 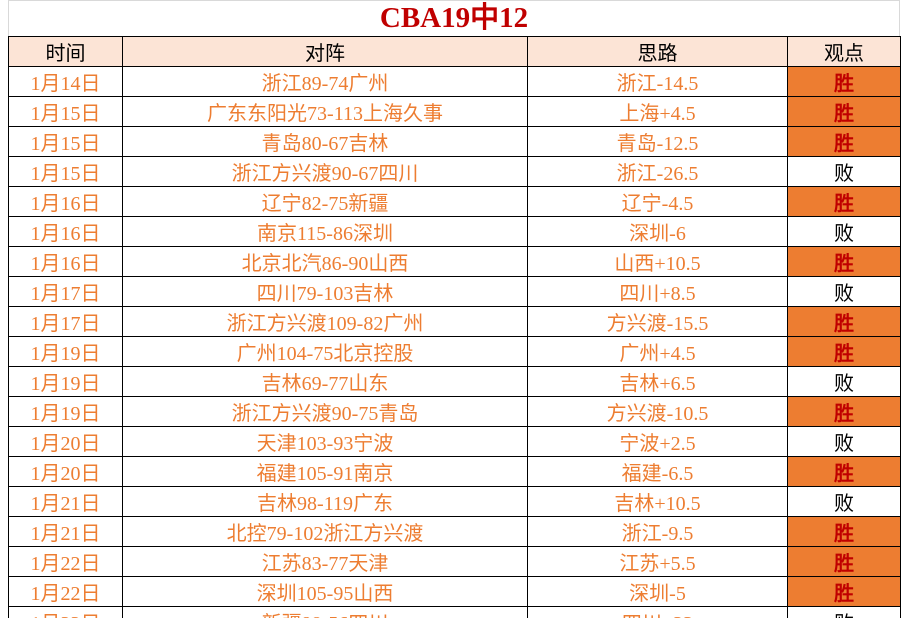 I want to click on match-cell: 青岛80-67吉林, so click(x=325, y=141).